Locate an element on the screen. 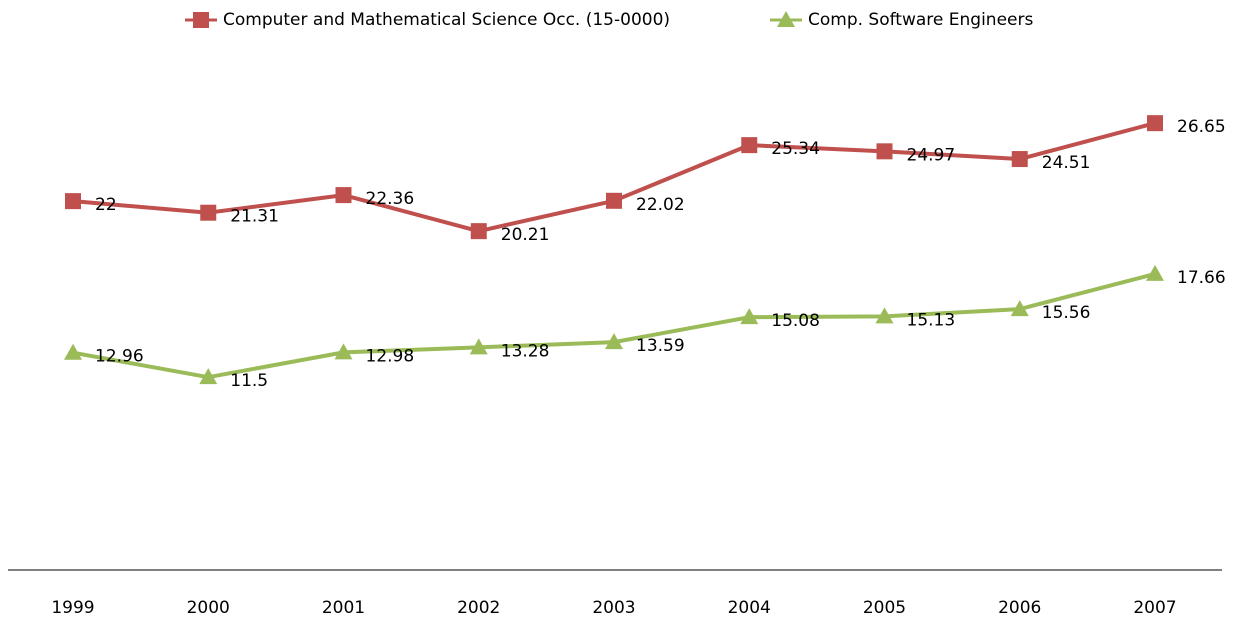  data-label: 20.21 is located at coordinates (525, 235).